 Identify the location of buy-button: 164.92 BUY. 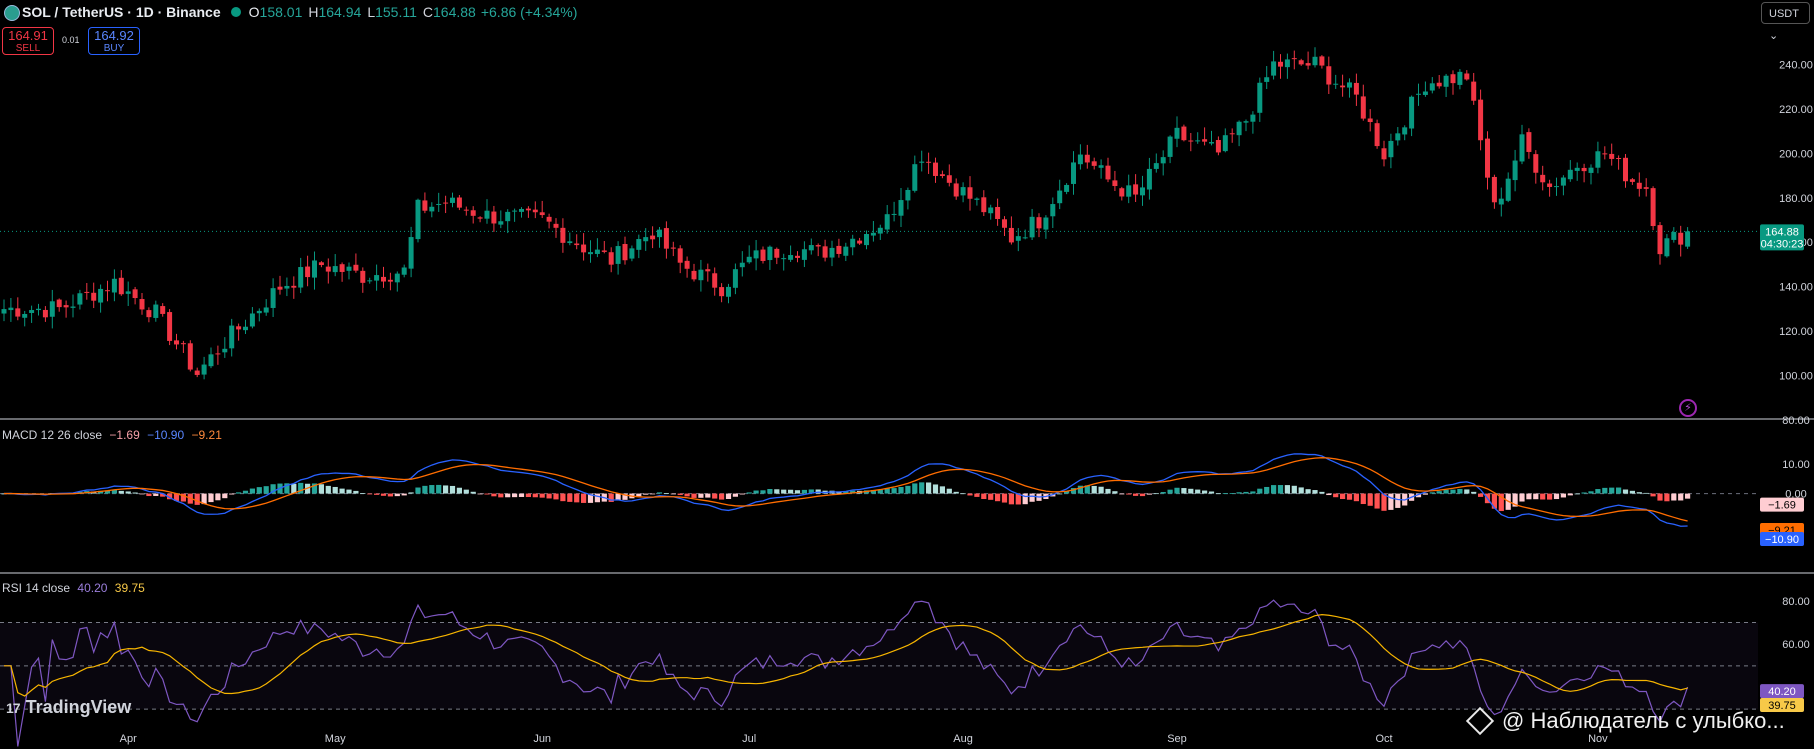
(114, 41).